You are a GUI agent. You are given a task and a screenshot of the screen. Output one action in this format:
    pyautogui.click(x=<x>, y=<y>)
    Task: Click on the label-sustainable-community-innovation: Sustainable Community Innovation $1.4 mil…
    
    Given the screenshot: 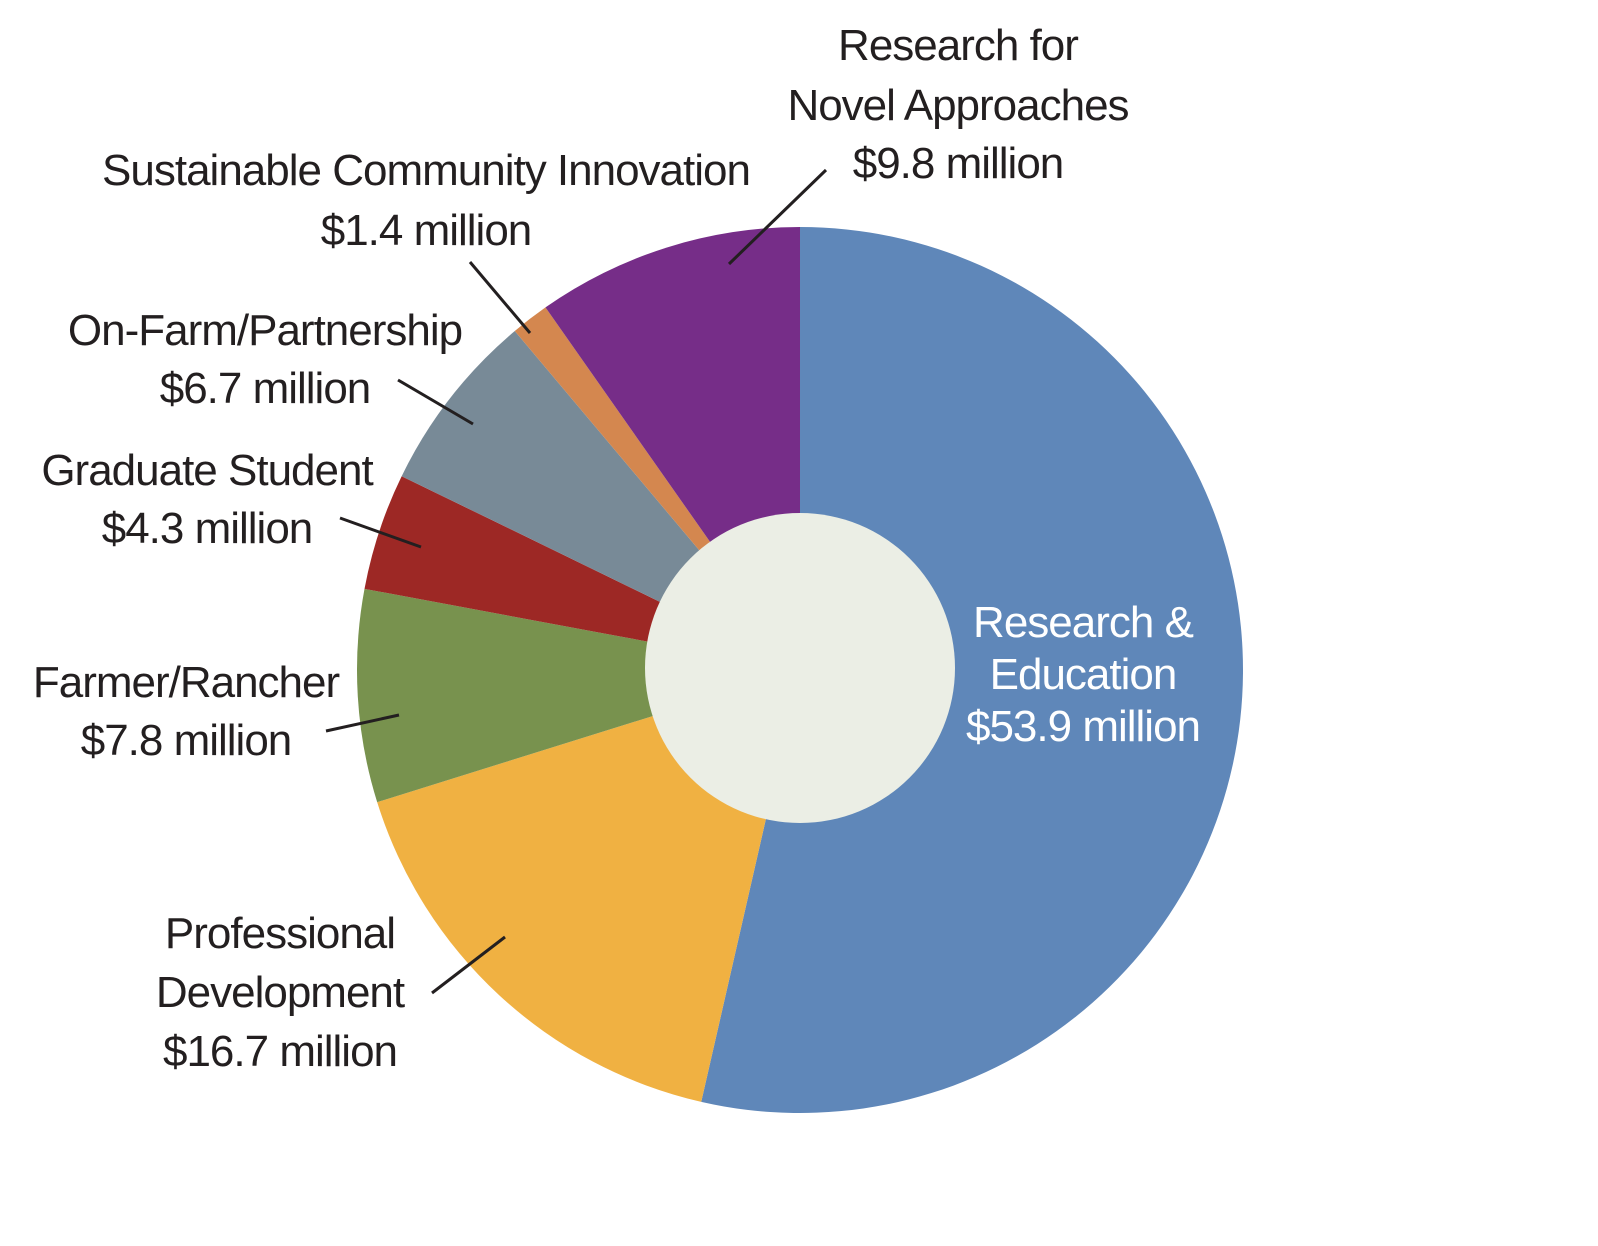 What is the action you would take?
    pyautogui.click(x=426, y=240)
    